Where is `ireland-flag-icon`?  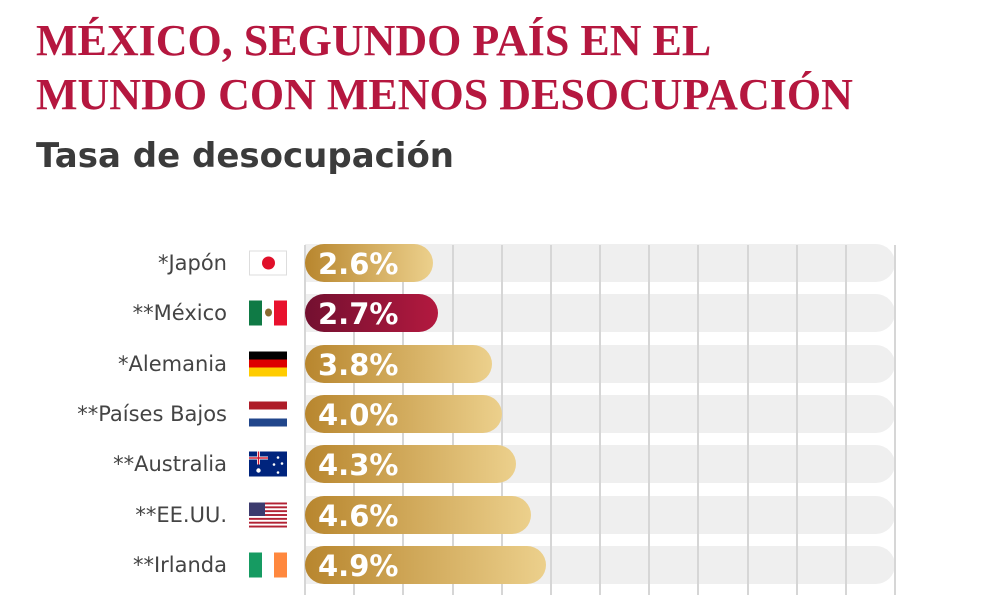
ireland-flag-icon is located at coordinates (268, 565).